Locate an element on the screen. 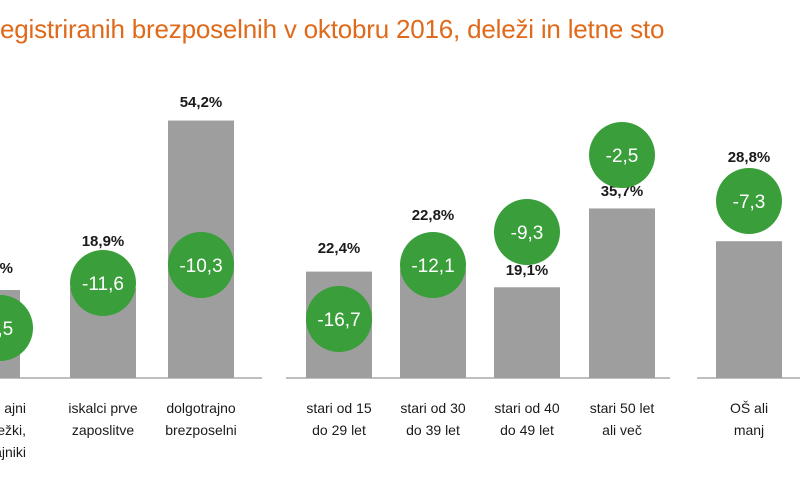 The height and width of the screenshot is (500, 800). value-label: 19,1% is located at coordinates (527, 270).